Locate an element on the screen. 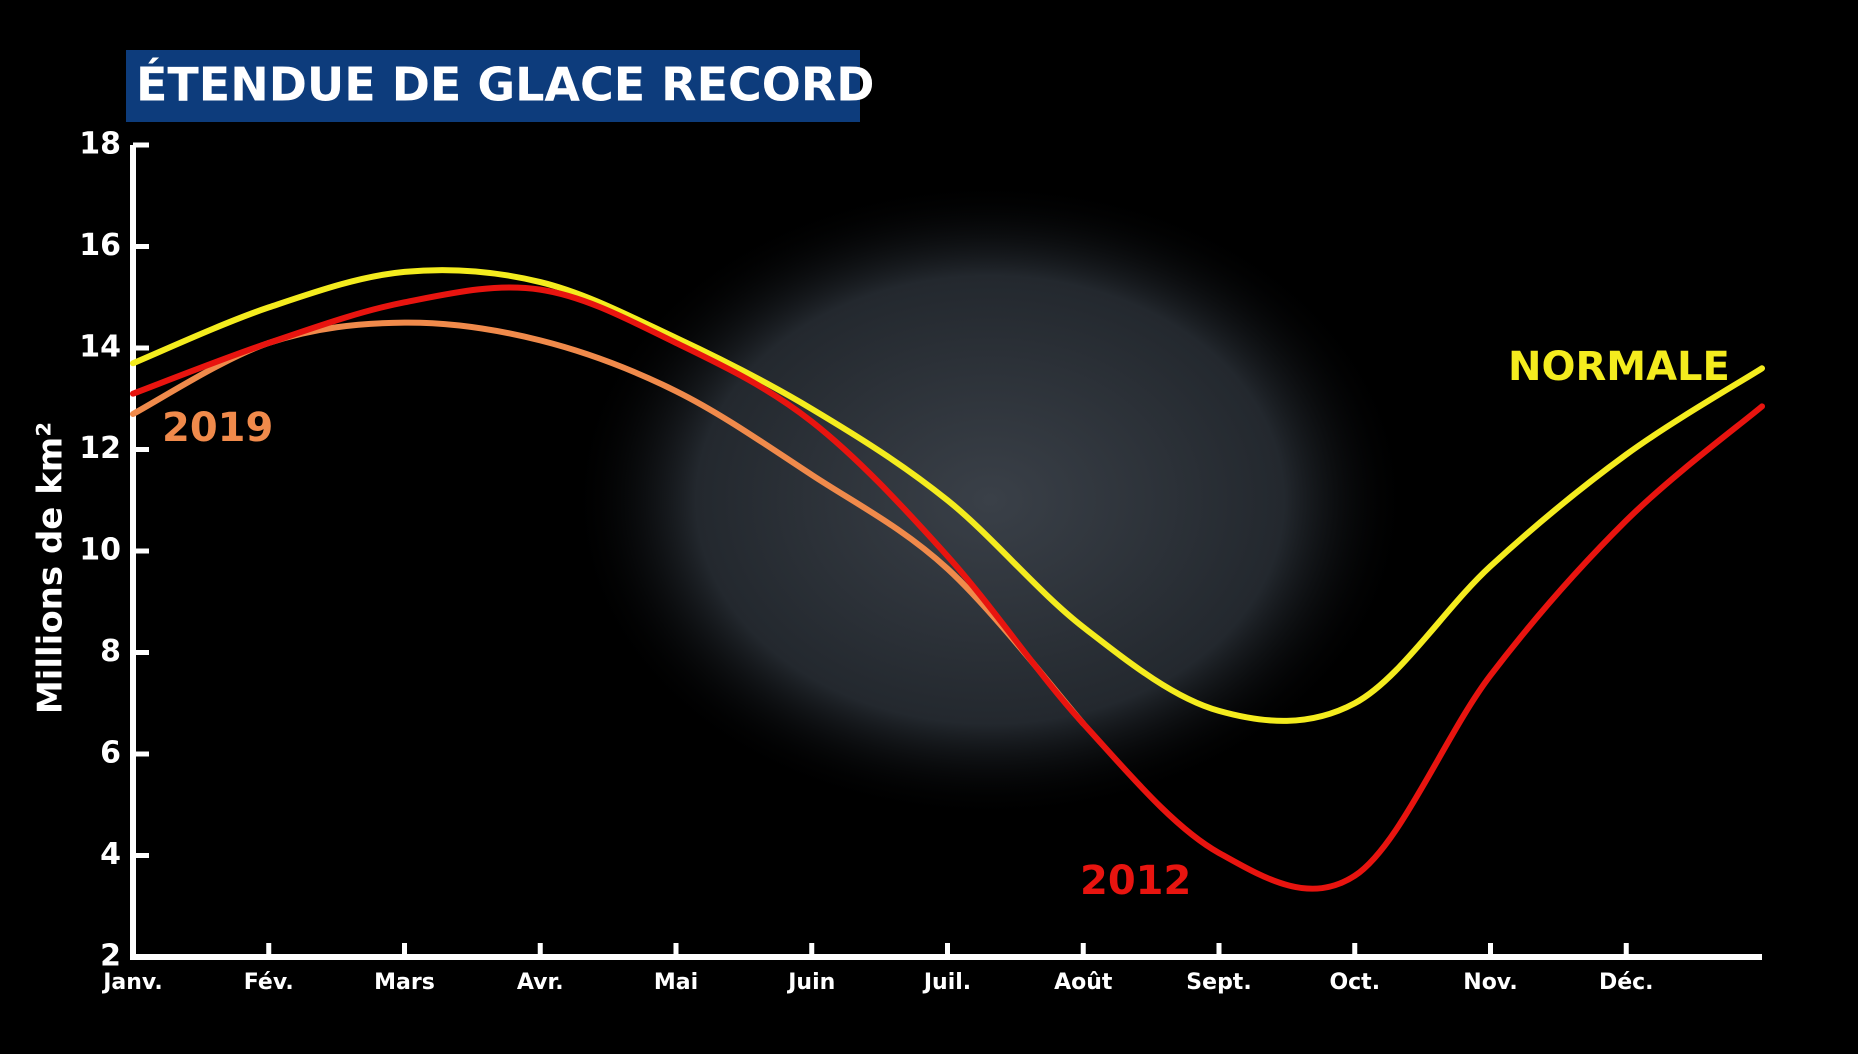 This screenshot has height=1054, width=1858. title-box is located at coordinates (493, 86).